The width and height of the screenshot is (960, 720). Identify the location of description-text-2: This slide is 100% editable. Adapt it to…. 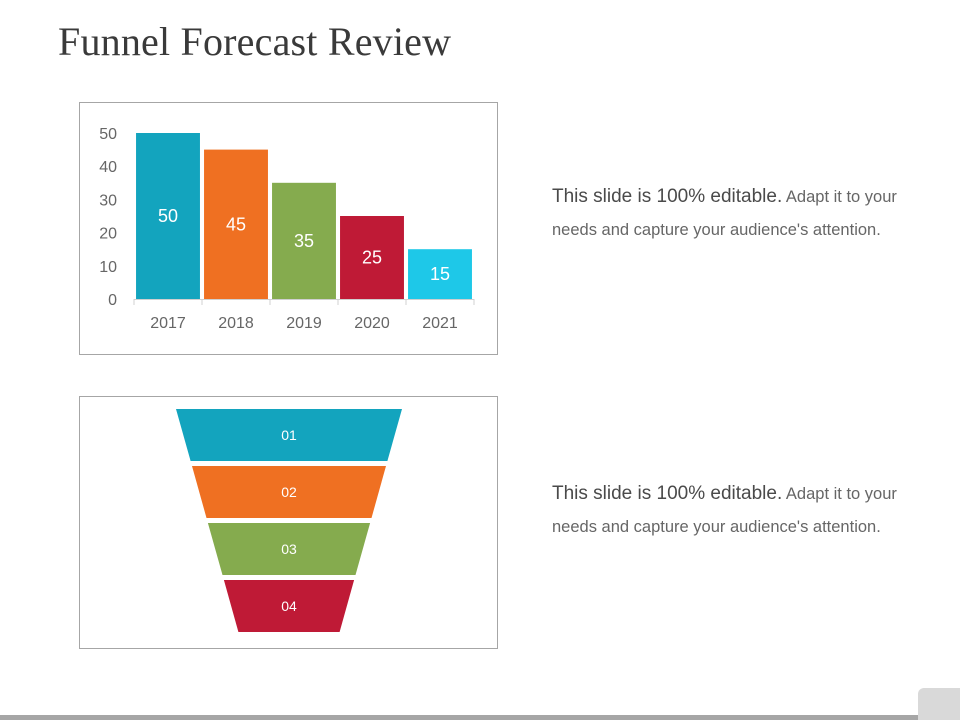
(727, 510).